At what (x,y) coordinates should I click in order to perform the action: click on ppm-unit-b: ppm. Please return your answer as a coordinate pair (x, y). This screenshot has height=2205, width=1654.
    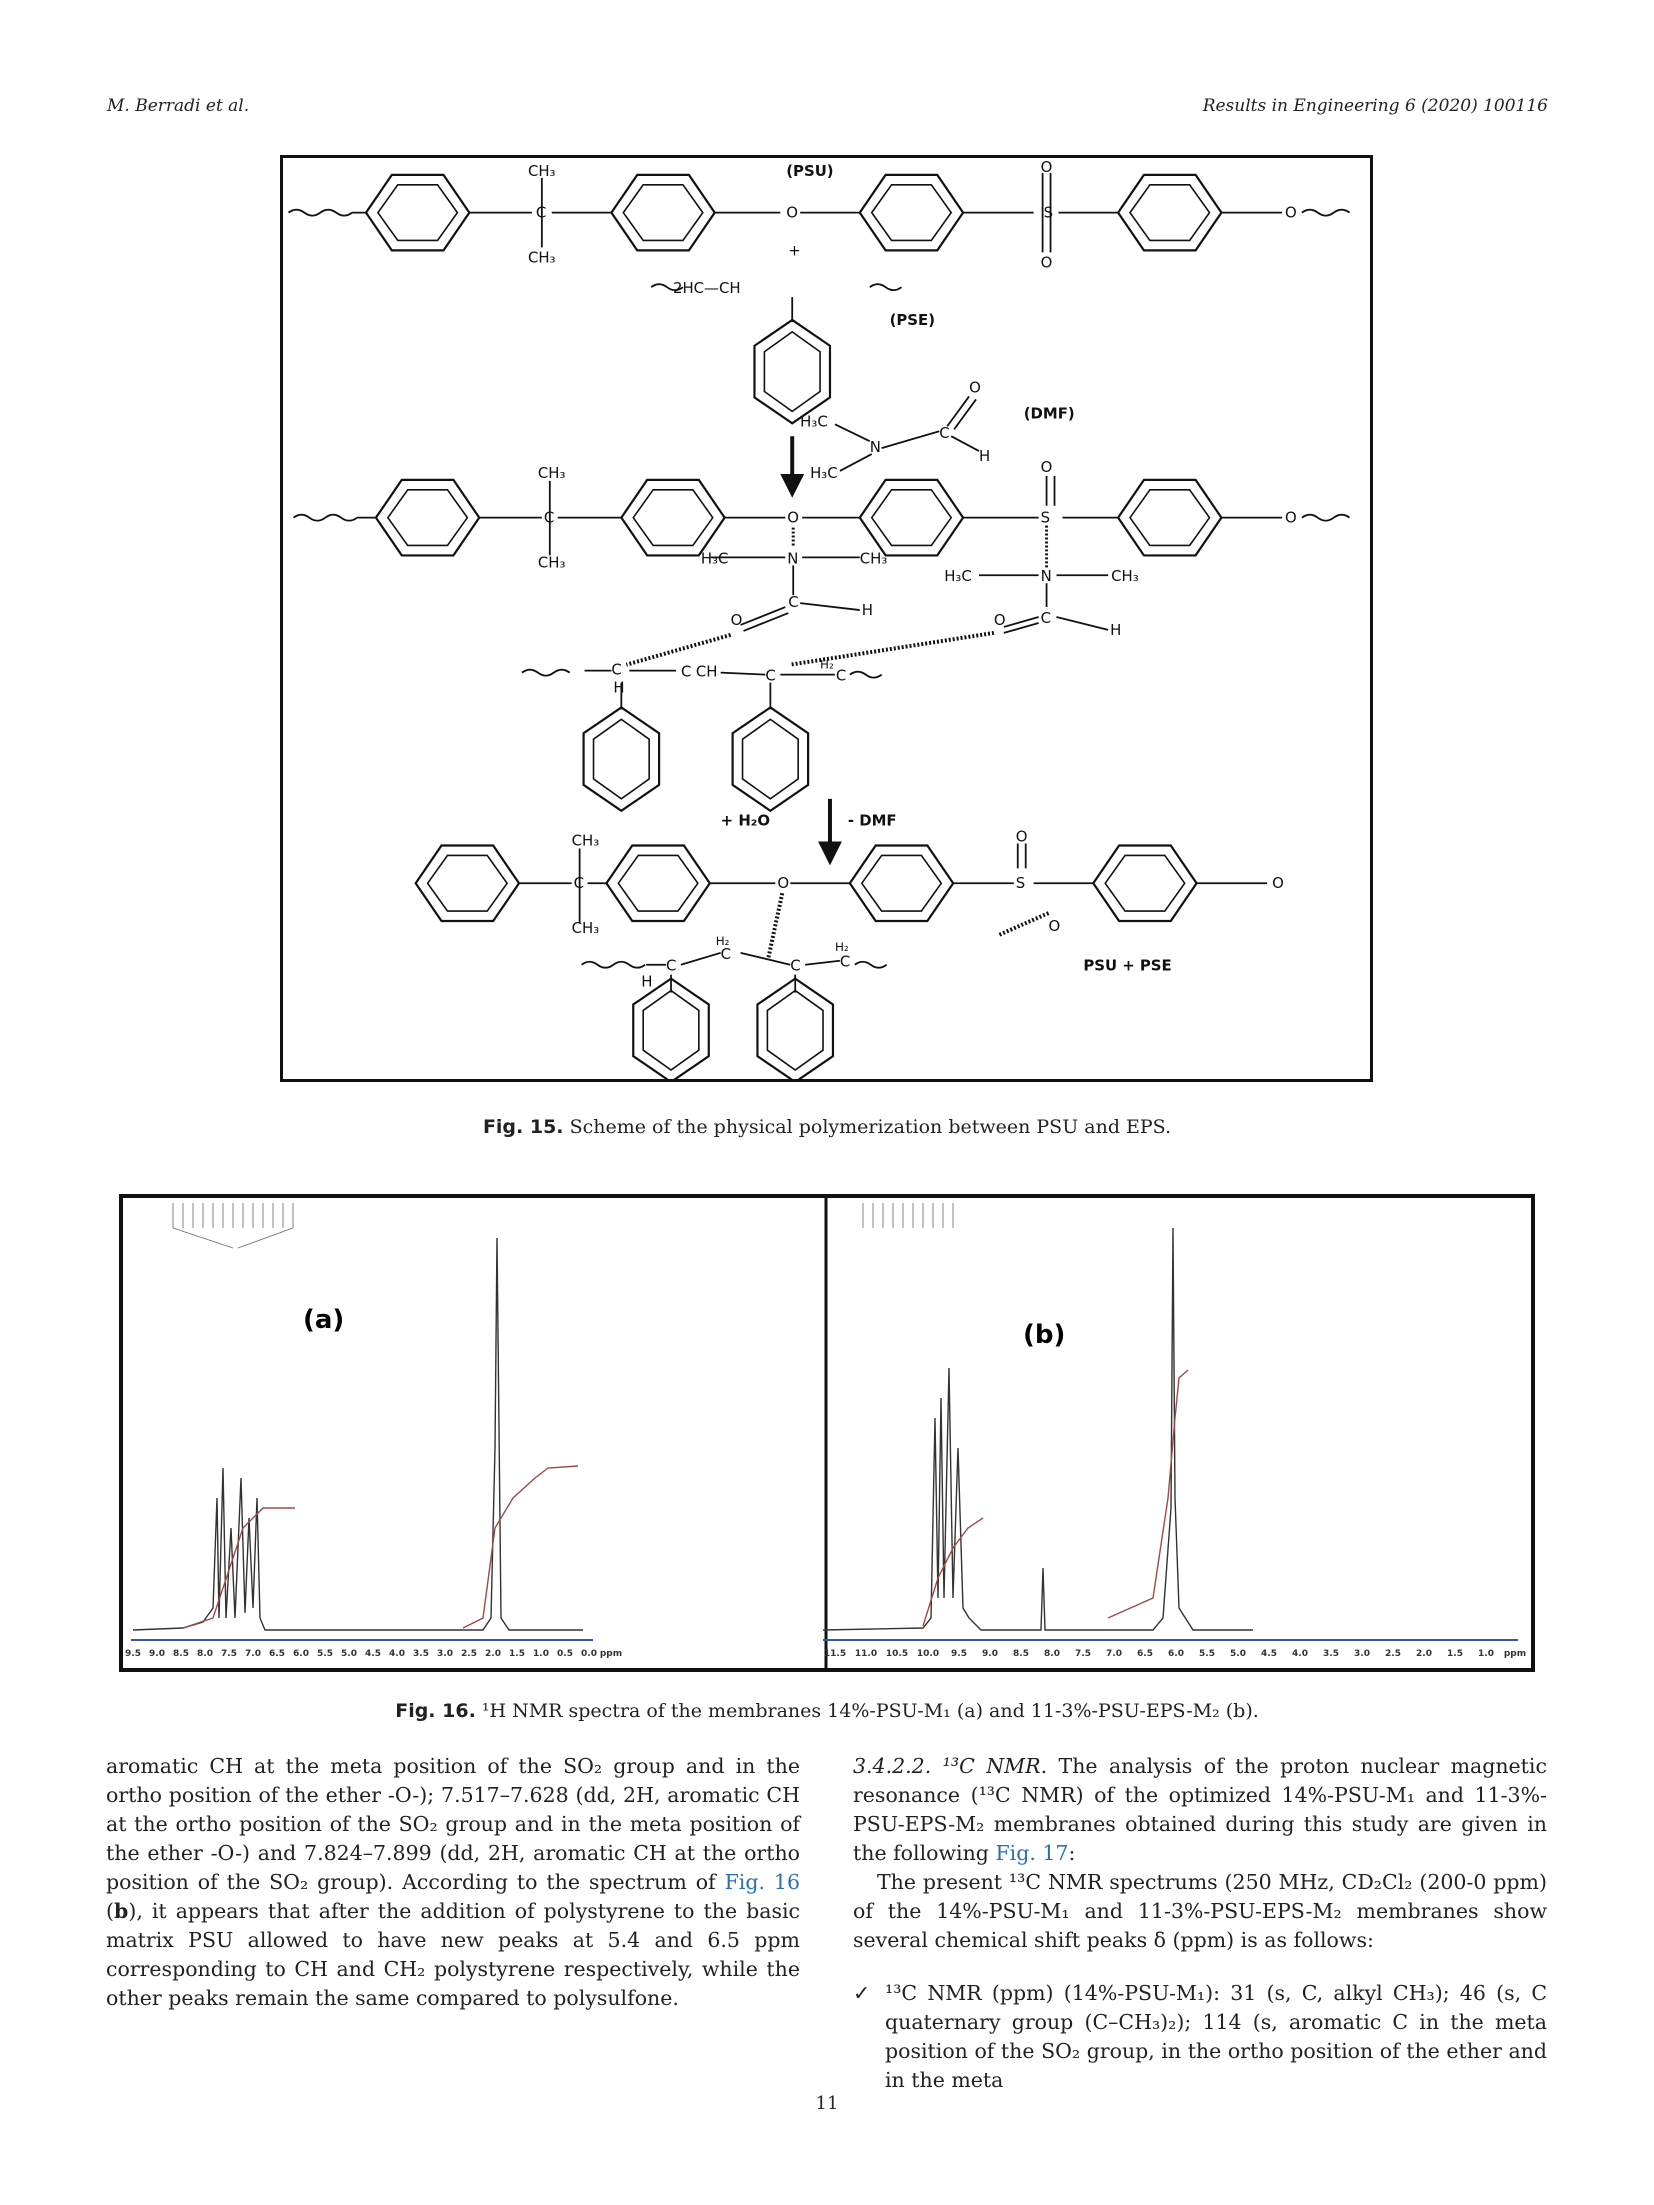
    Looking at the image, I should click on (1515, 1654).